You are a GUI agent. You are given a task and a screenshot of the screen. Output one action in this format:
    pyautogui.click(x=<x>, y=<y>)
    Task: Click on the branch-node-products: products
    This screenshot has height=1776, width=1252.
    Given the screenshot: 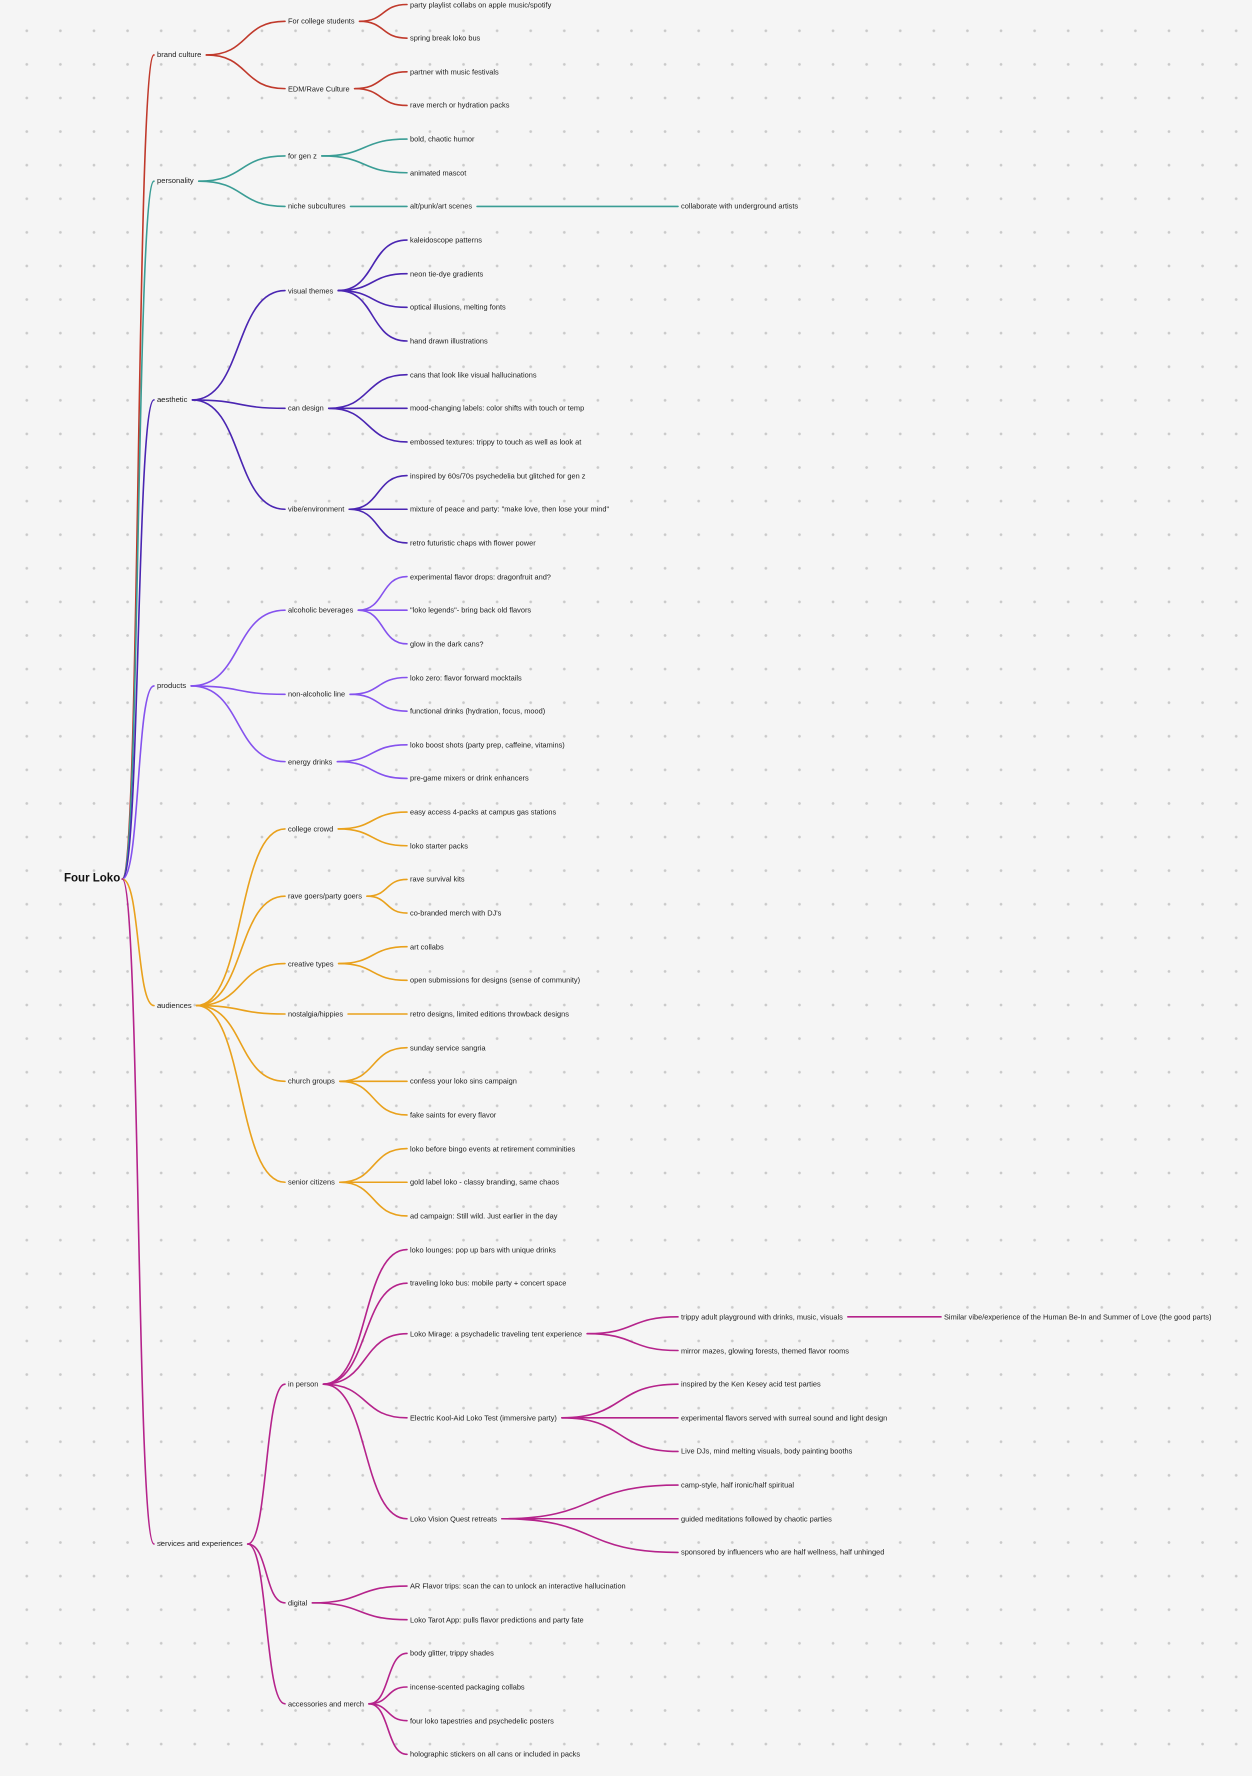 What is the action you would take?
    pyautogui.click(x=172, y=686)
    